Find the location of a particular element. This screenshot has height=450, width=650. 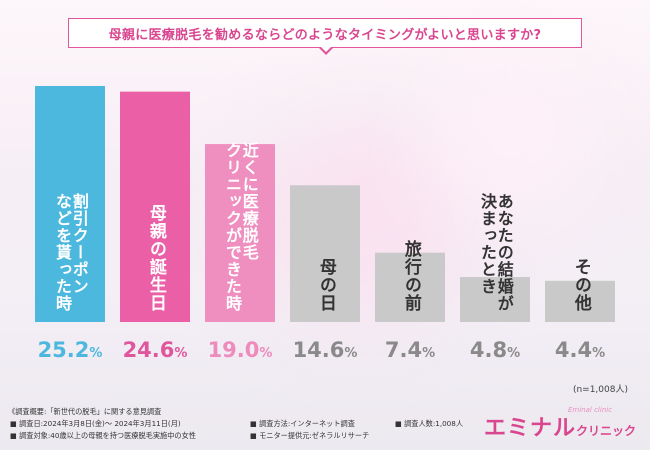

value-label-2: 24.6% is located at coordinates (155, 350).